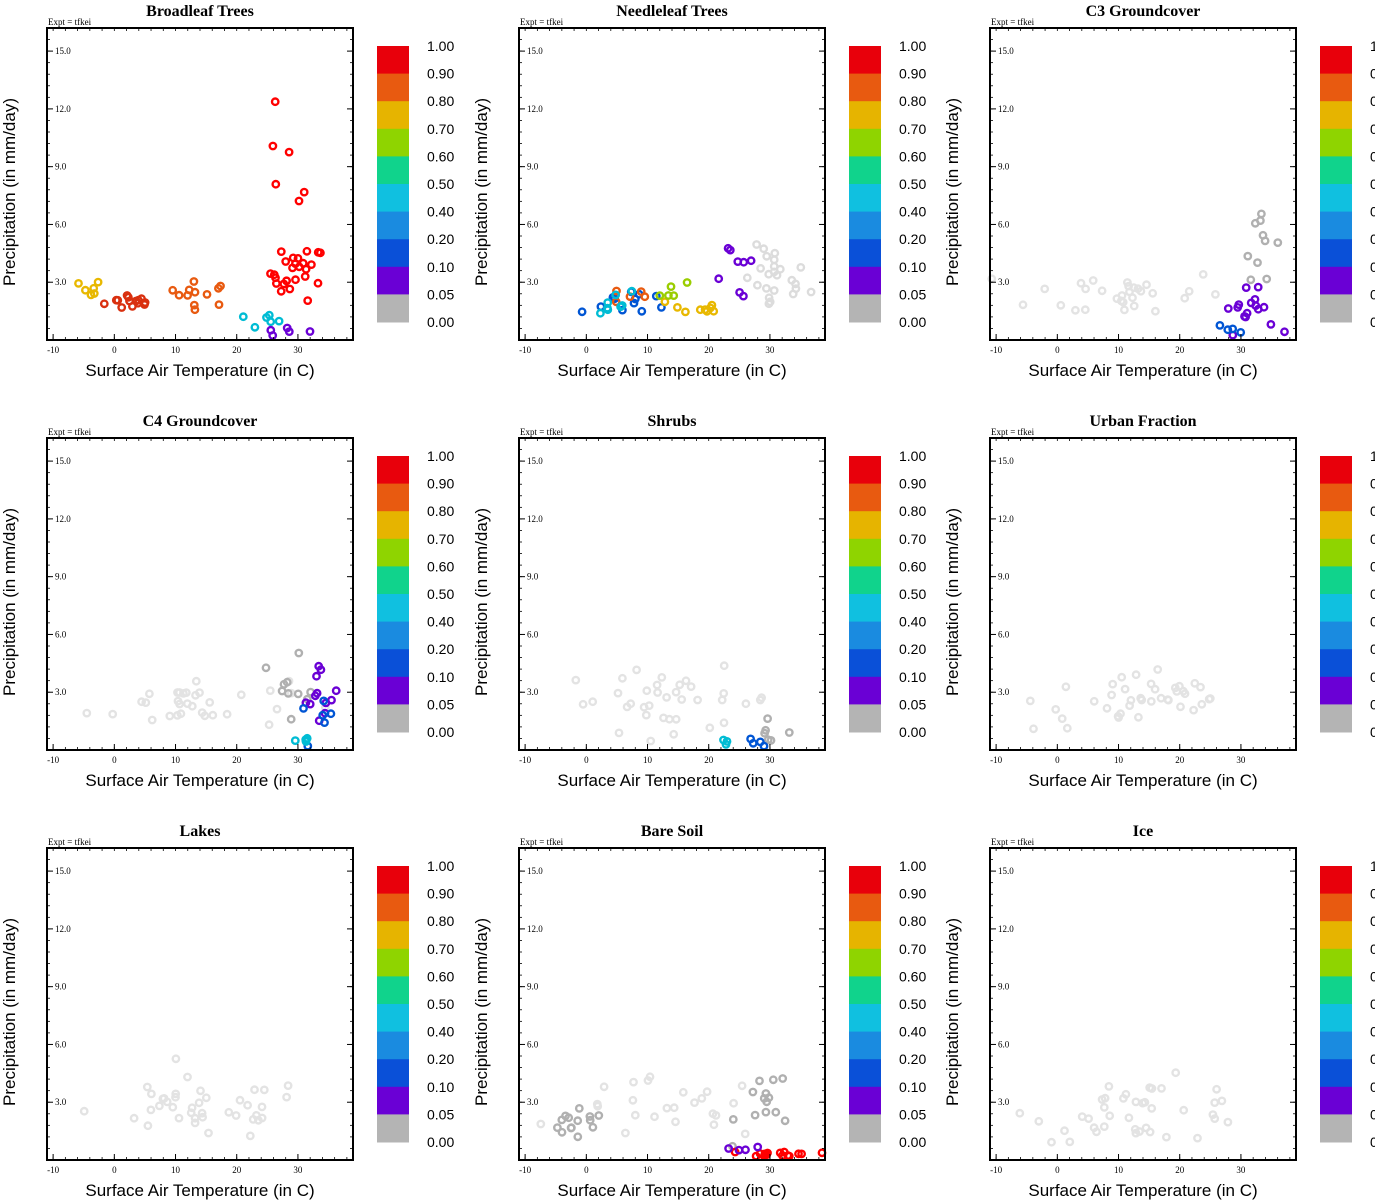 This screenshot has height=1200, width=1375. Describe the element at coordinates (912, 156) in the screenshot. I see `colorbar-label: 0.60` at that location.